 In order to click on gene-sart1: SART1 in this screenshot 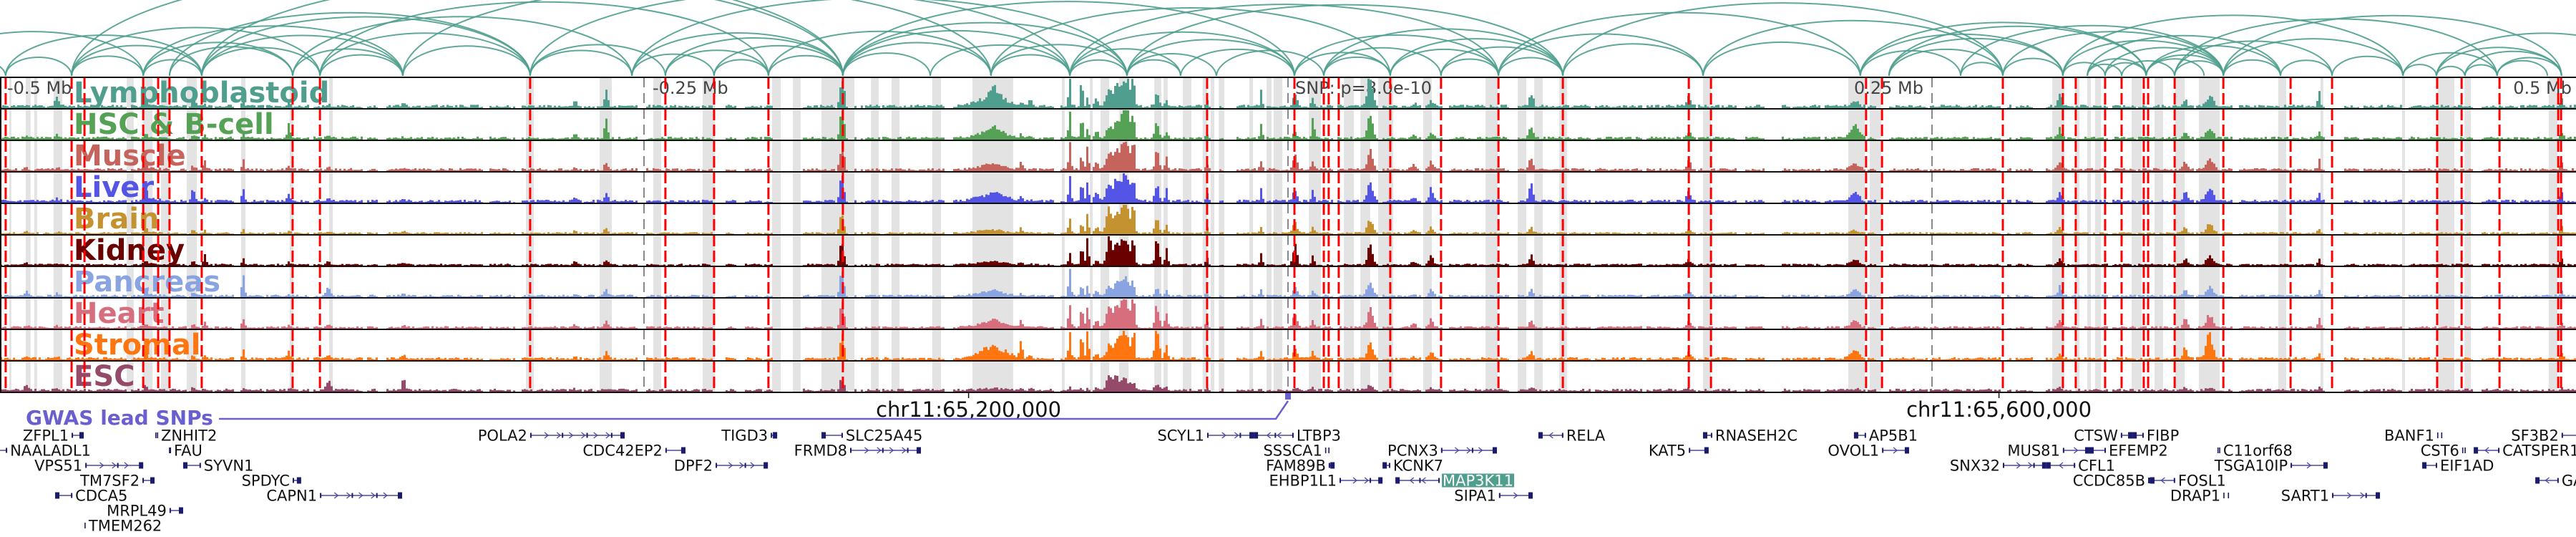, I will do `click(2331, 496)`.